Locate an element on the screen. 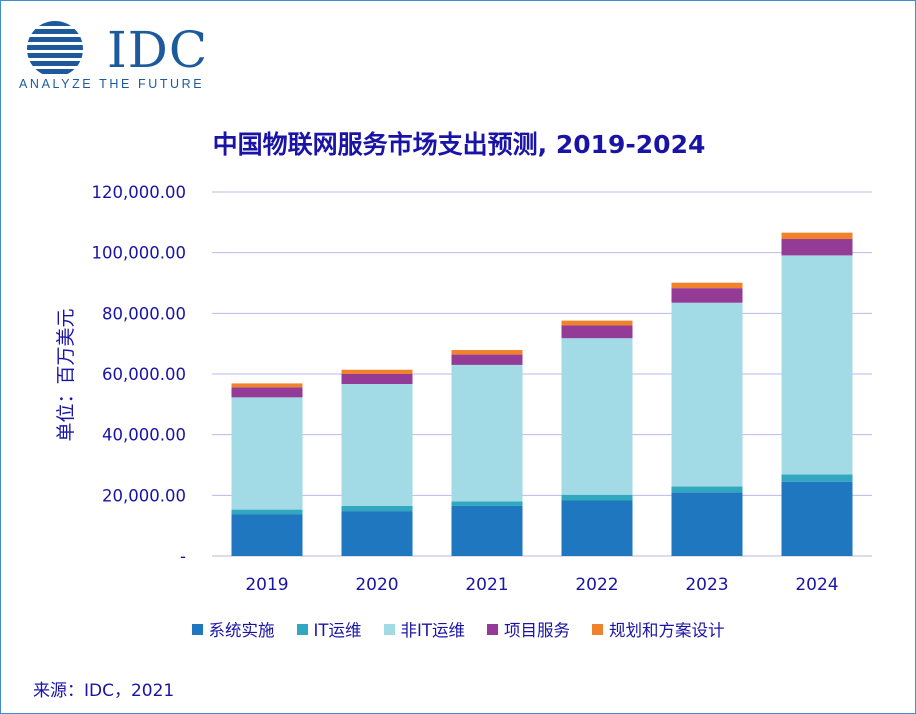 This screenshot has height=714, width=916. legend-item: 规划和方案设计 is located at coordinates (658, 629).